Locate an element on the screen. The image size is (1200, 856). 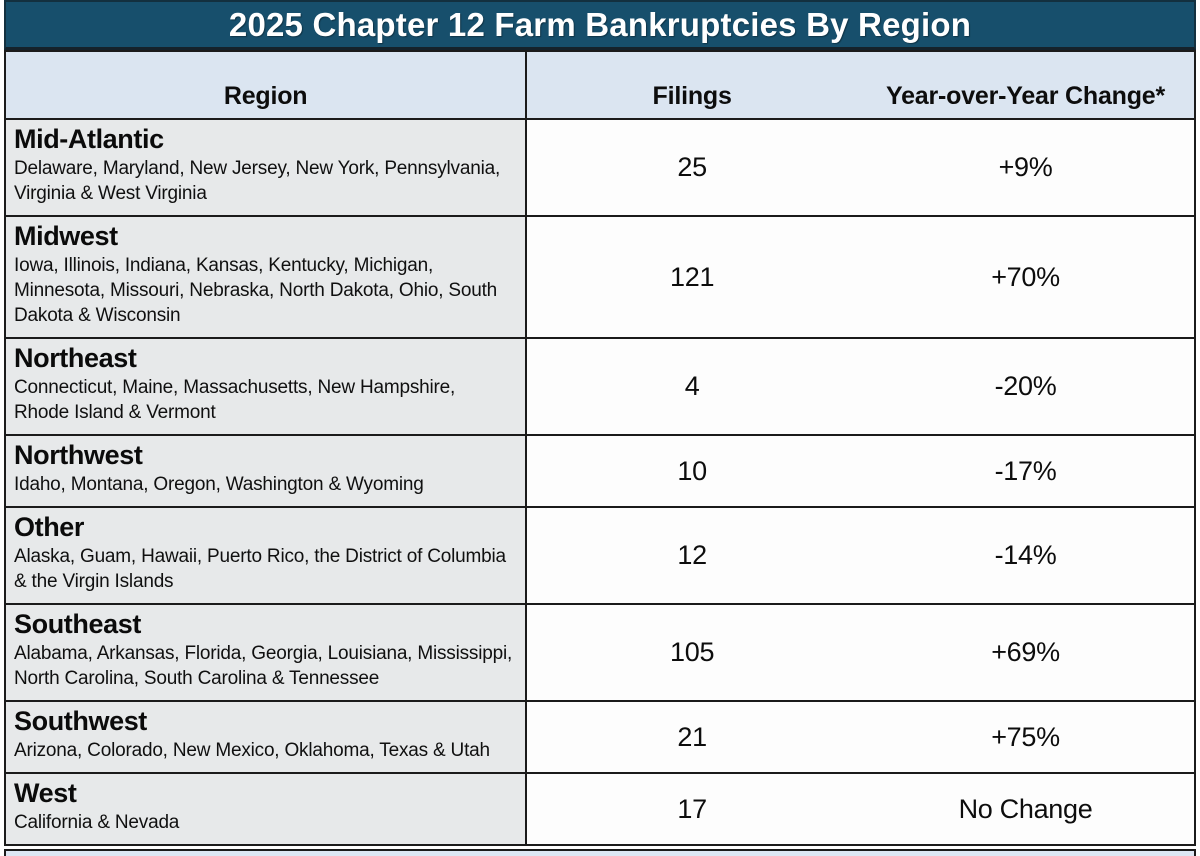
yoy-change-value: +75% is located at coordinates (1026, 737).